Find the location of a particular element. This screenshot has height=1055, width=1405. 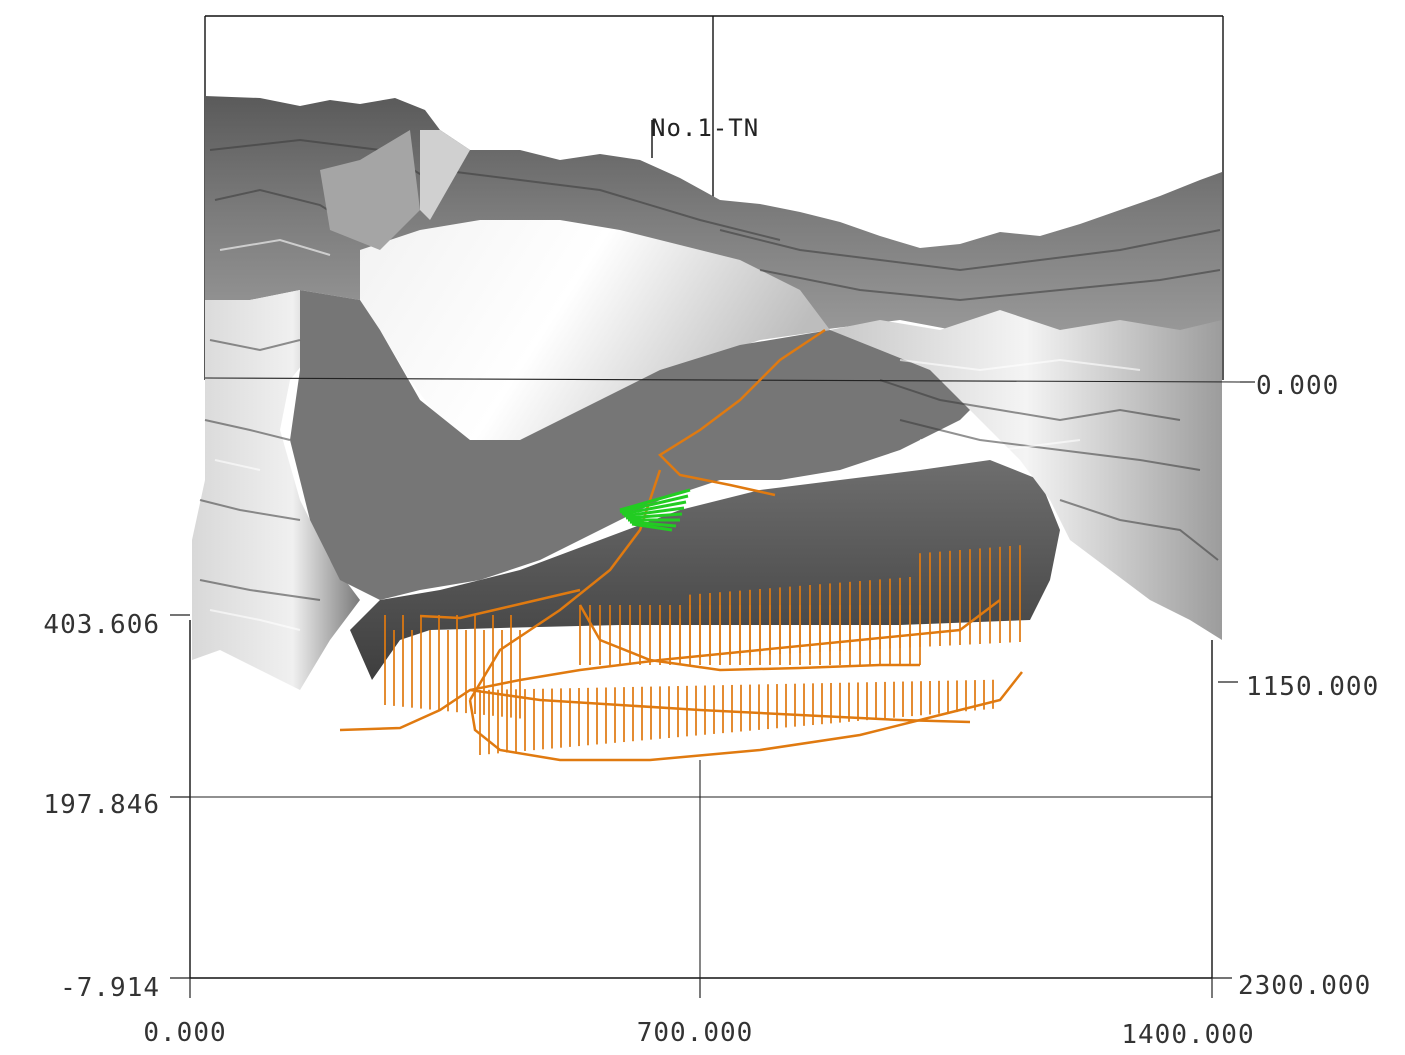

right-axis-labels: 0.000 1150.000 2300.000 is located at coordinates (1308, 686).